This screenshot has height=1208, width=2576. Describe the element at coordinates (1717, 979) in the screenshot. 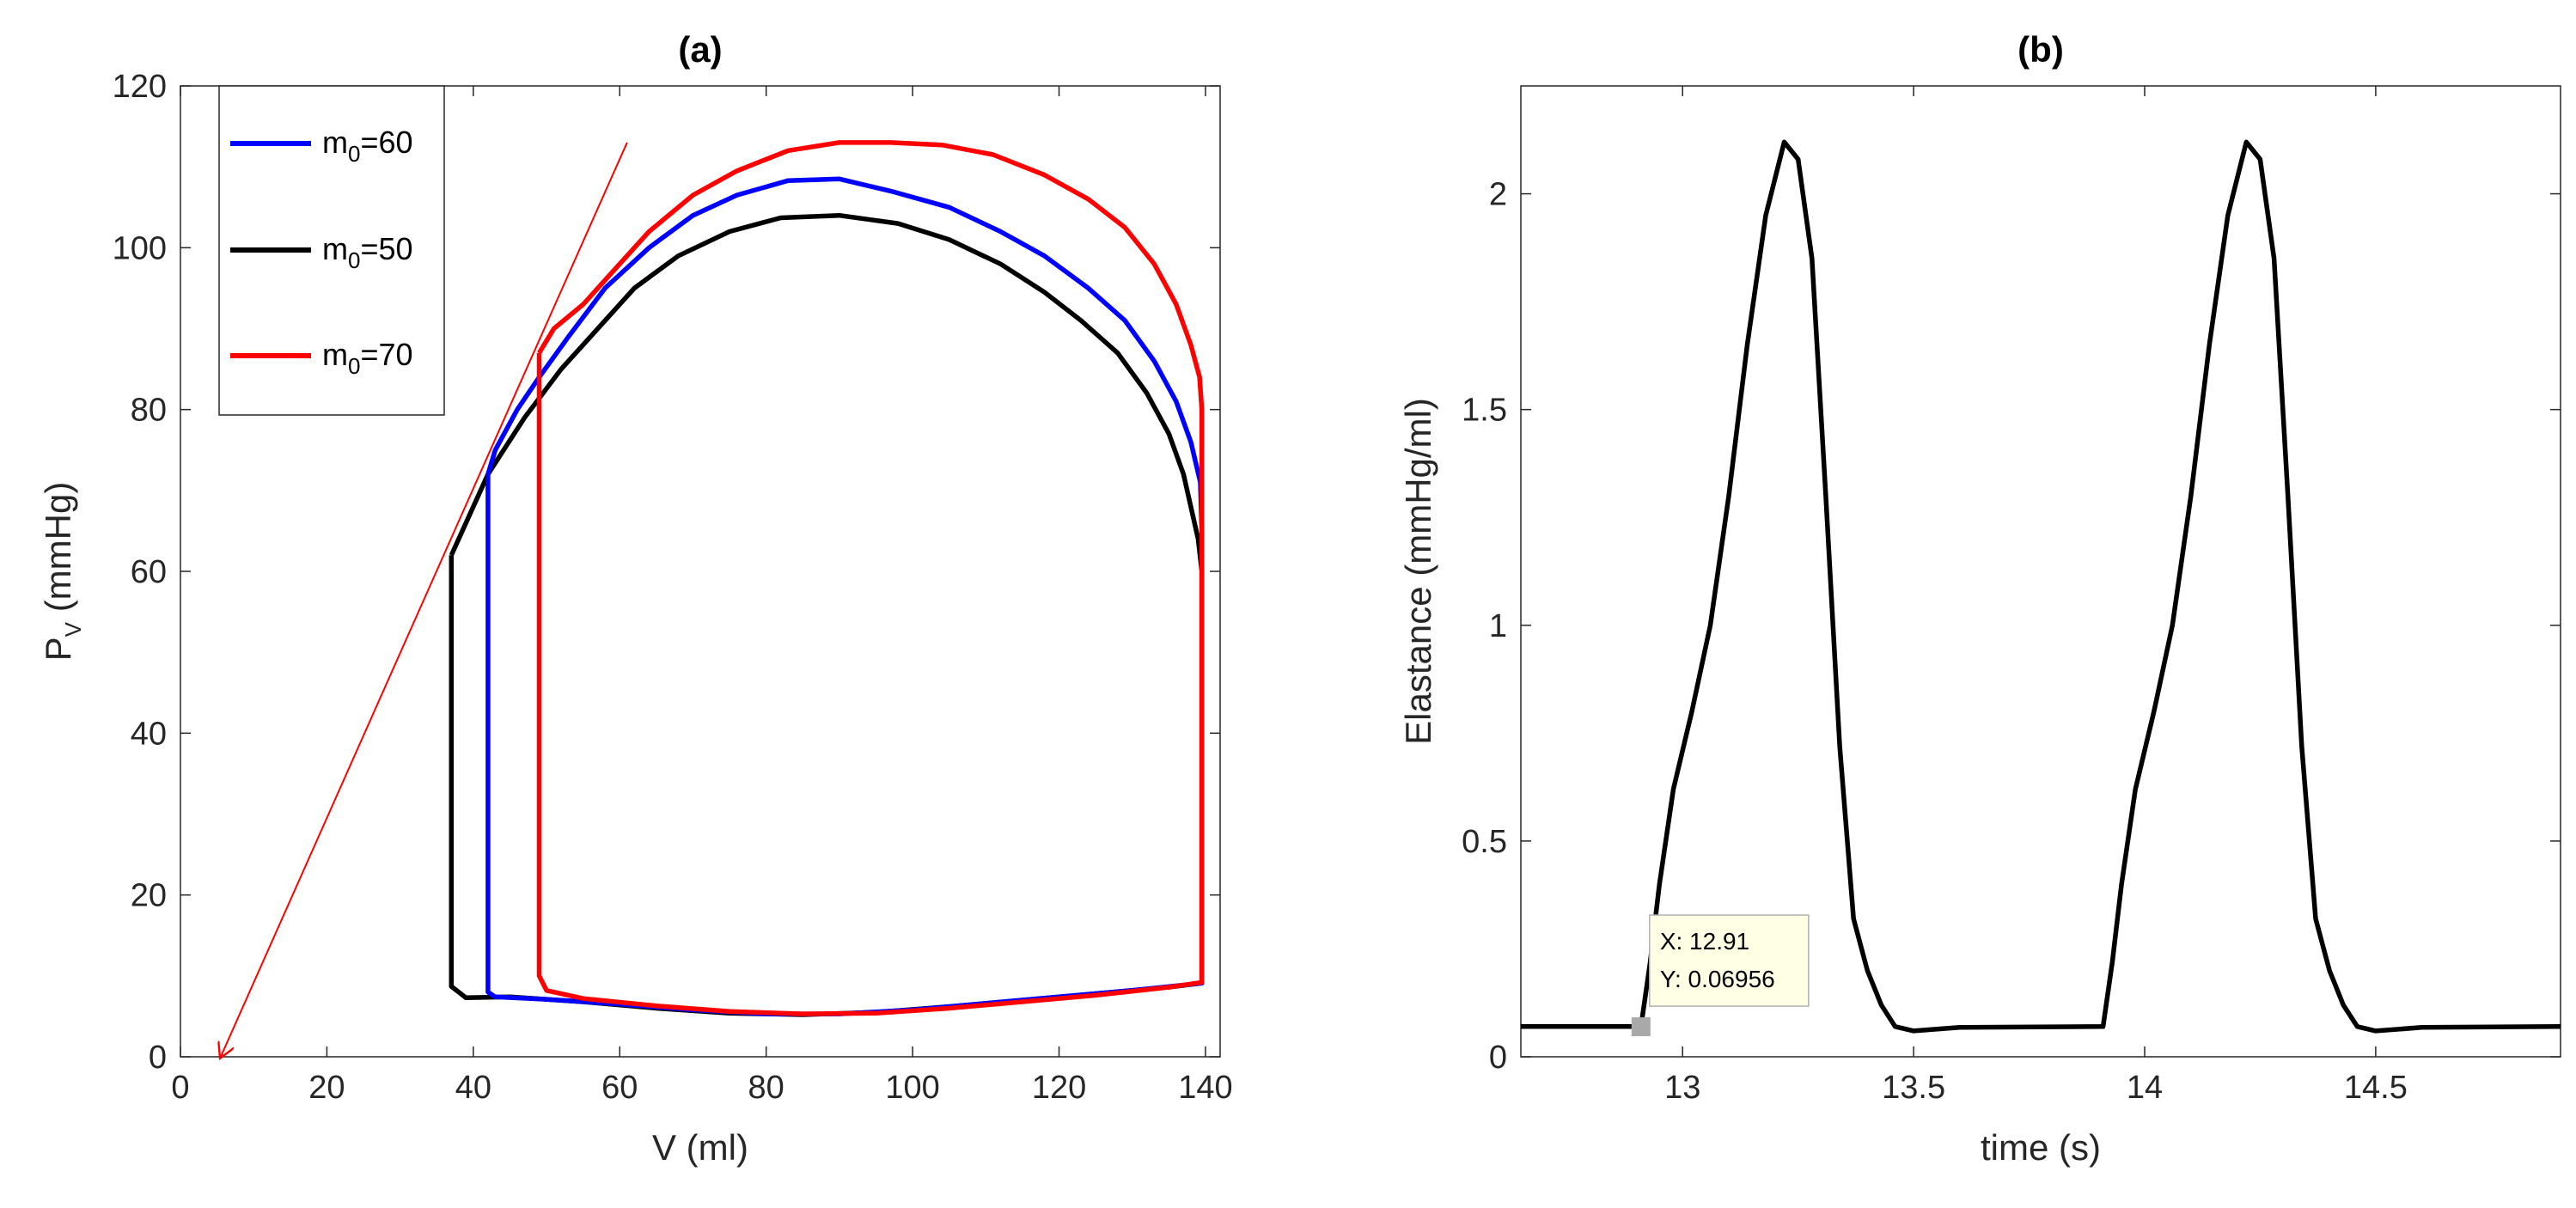

I see `data-tip-y-value: Y: 0.06956` at that location.